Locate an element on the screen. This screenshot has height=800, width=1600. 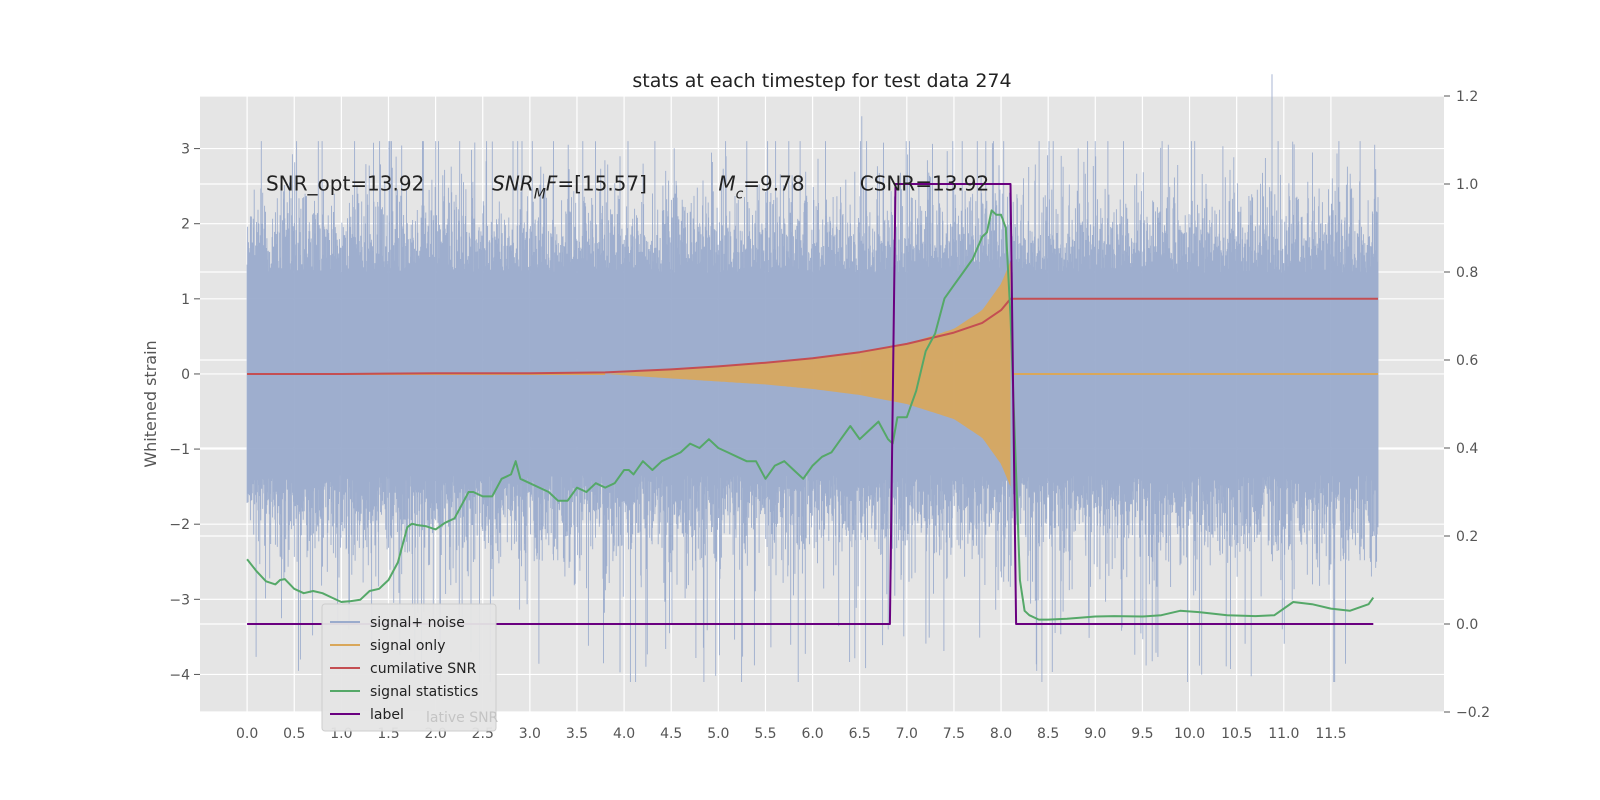
legend-label: signal statistics is located at coordinates (424, 692).